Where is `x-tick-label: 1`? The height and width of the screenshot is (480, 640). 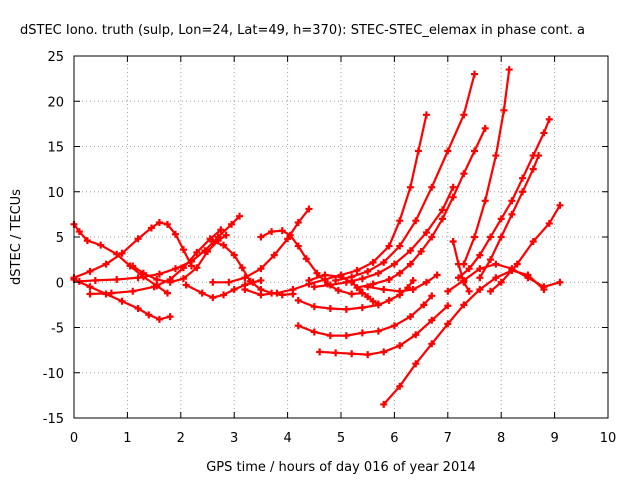
x-tick-label: 1 is located at coordinates (127, 438).